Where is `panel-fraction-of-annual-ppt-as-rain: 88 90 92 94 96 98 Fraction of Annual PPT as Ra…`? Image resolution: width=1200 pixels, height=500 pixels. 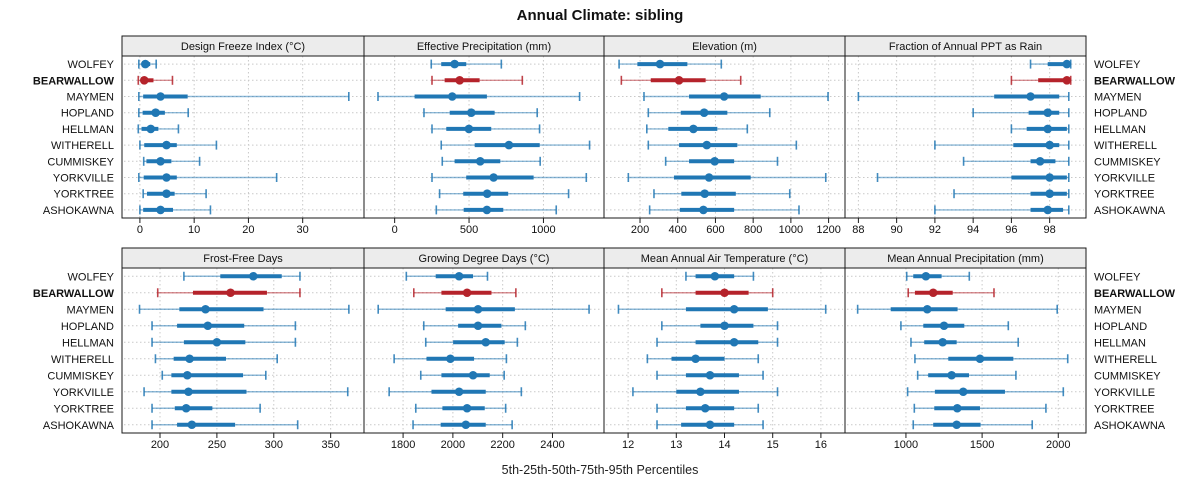 panel-fraction-of-annual-ppt-as-rain: 88 90 92 94 96 98 Fraction of Annual PPT as Ra… is located at coordinates (965, 135).